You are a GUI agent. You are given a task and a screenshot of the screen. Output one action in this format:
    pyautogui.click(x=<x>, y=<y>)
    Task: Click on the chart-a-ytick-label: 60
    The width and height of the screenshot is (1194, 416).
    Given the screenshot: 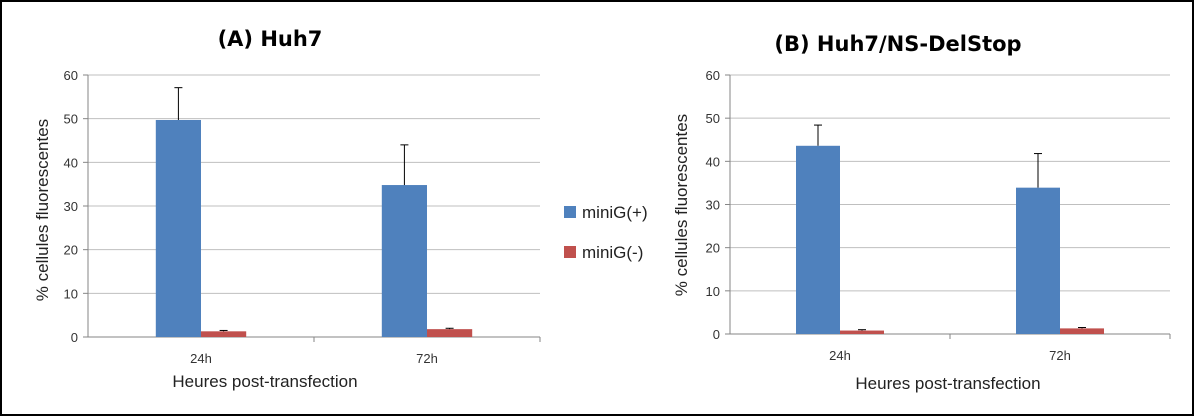 What is the action you would take?
    pyautogui.click(x=71, y=75)
    